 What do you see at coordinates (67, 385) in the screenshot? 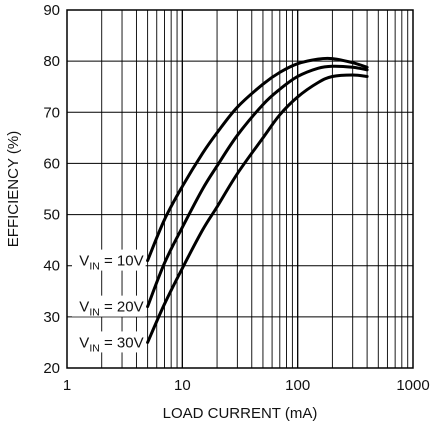
I see `x-tick-label: 1` at bounding box center [67, 385].